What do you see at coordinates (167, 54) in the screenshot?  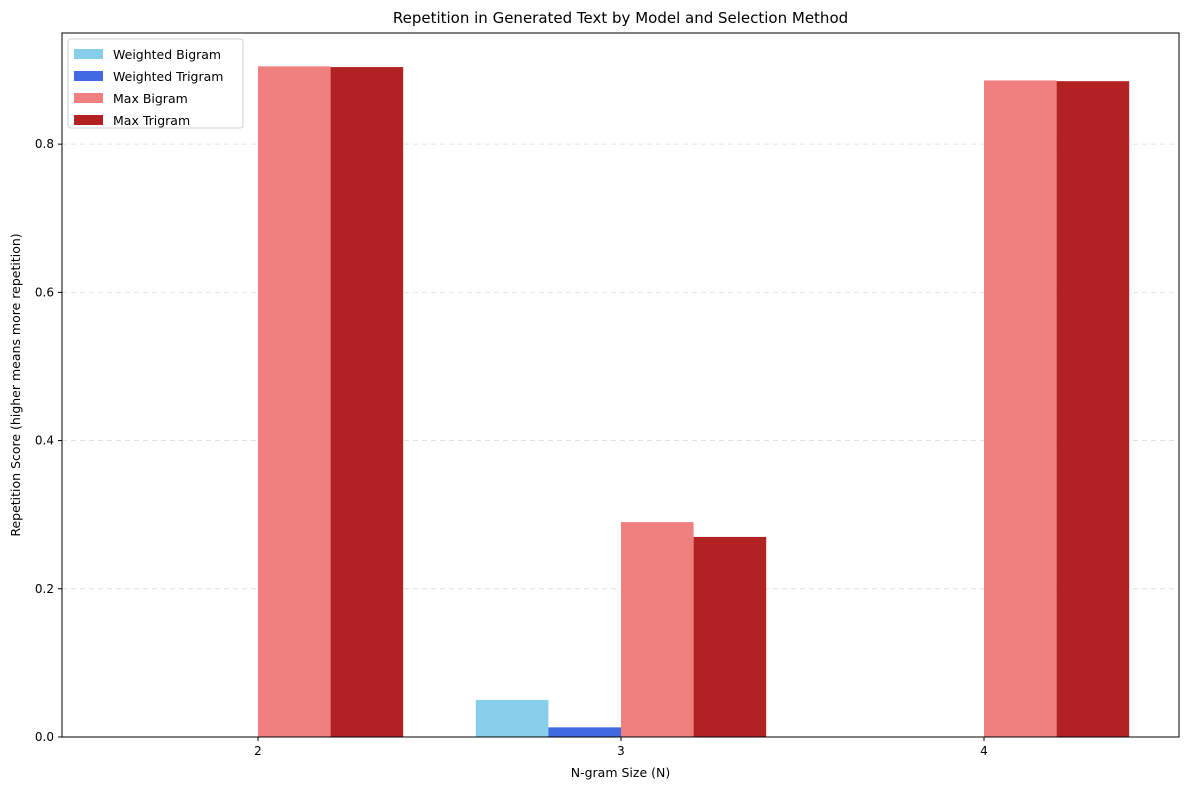 I see `legend-label: Weighted Bigram` at bounding box center [167, 54].